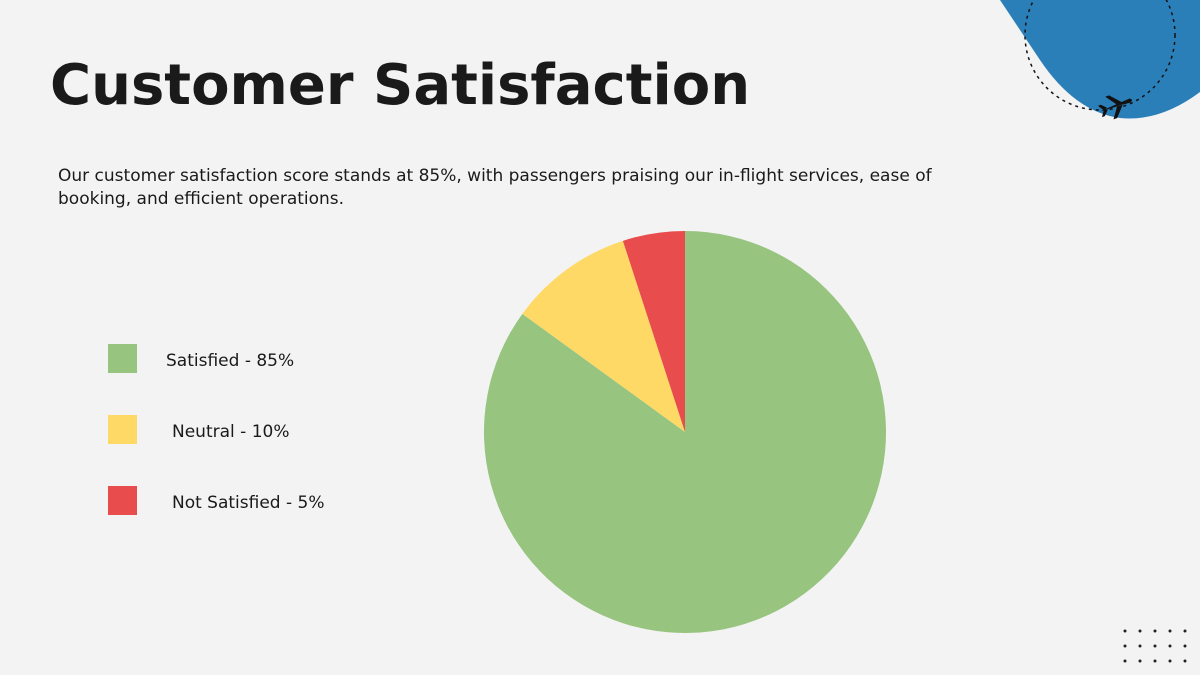 The height and width of the screenshot is (675, 1200). What do you see at coordinates (230, 432) in the screenshot?
I see `legend-label: Neutral - 10%` at bounding box center [230, 432].